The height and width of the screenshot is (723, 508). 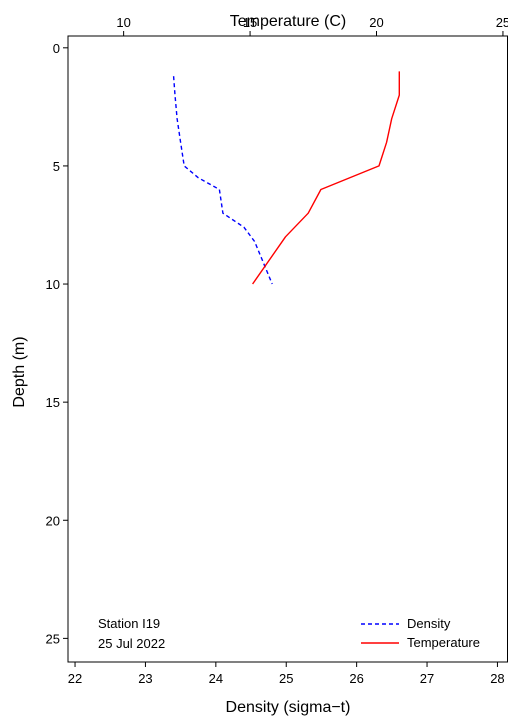 I want to click on station-annotation: Station I19 25 Jul 2022, so click(x=131, y=633).